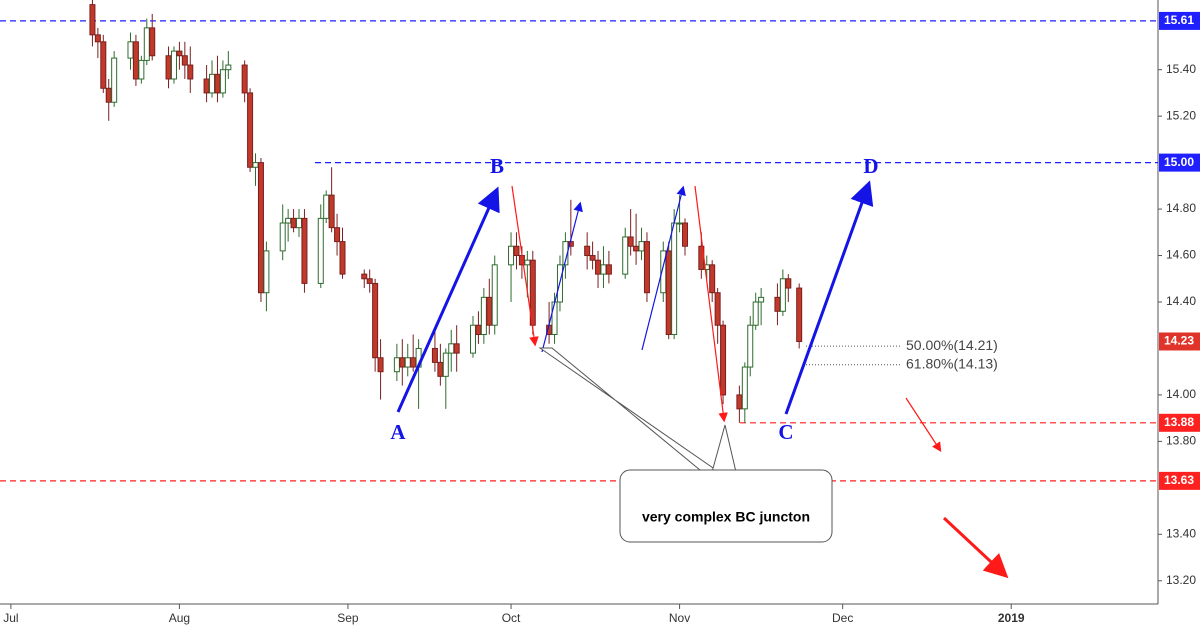 This screenshot has width=1200, height=633. Describe the element at coordinates (952, 345) in the screenshot. I see `fib-label: 50.00%(14.21)` at that location.